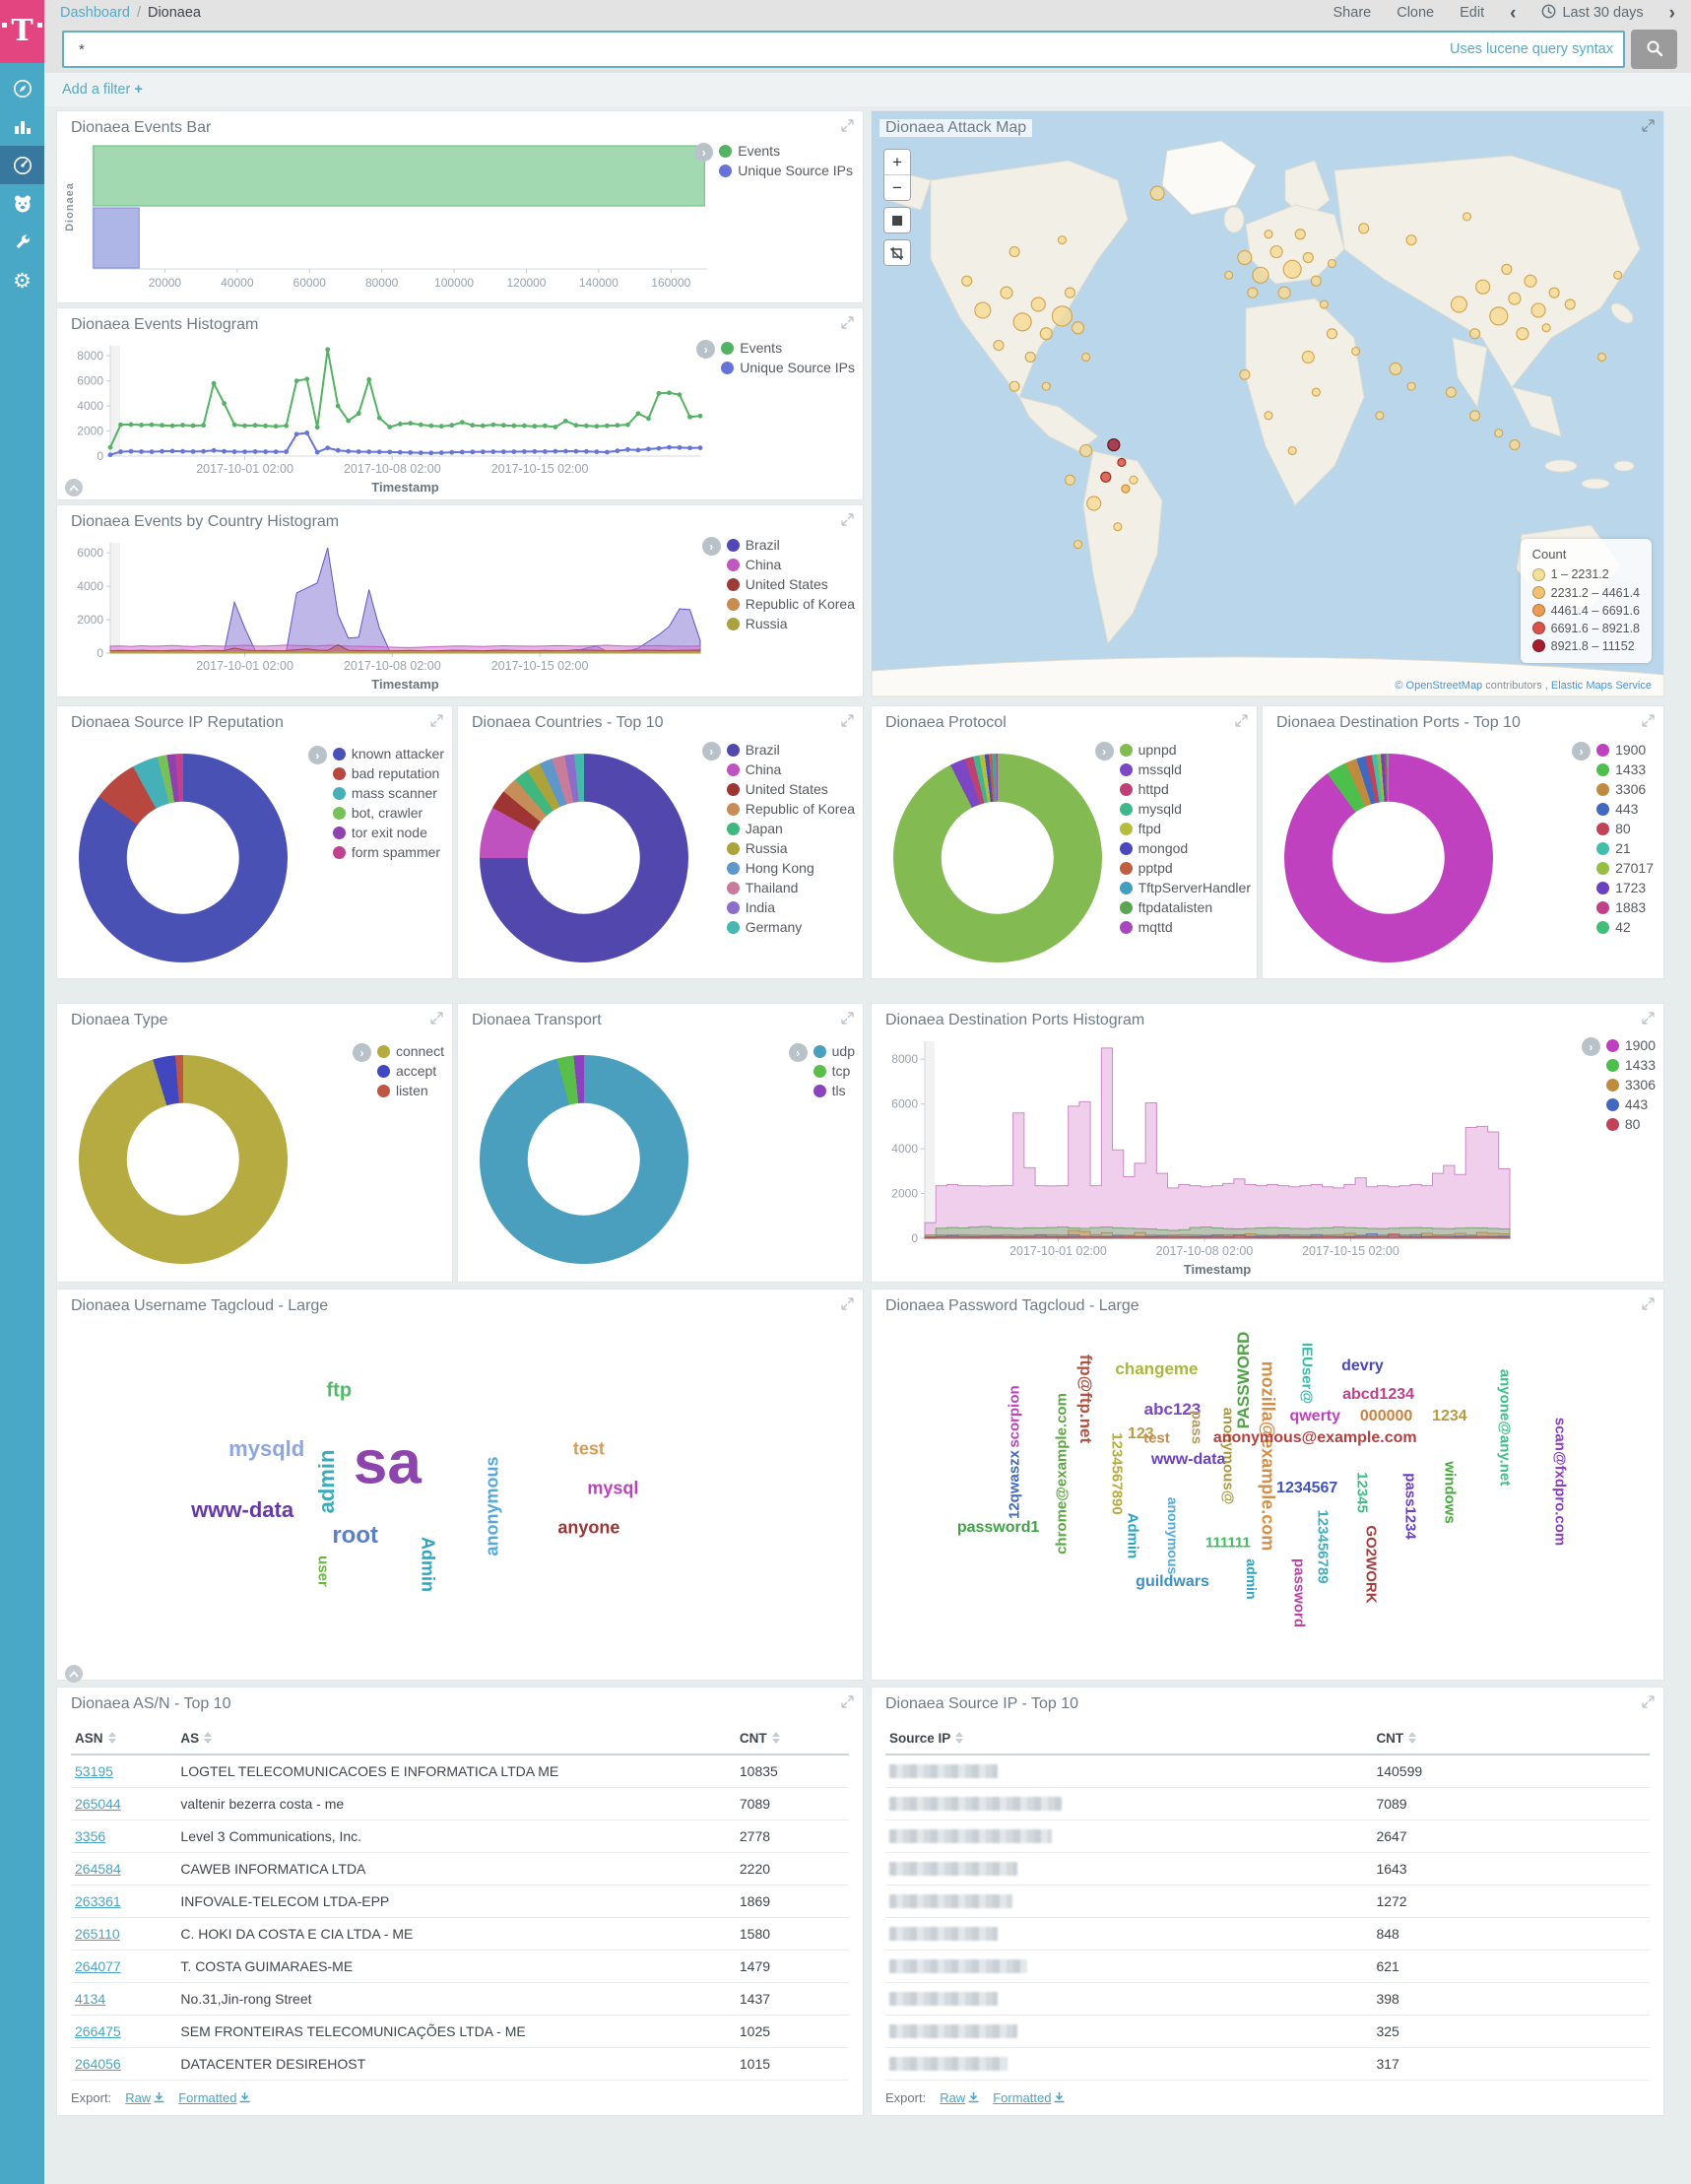  I want to click on legend-item: Thailand, so click(790, 887).